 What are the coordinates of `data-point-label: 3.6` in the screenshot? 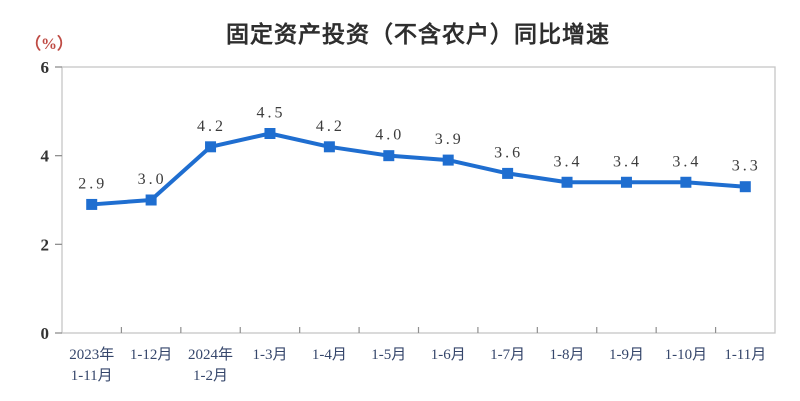 It's located at (508, 152).